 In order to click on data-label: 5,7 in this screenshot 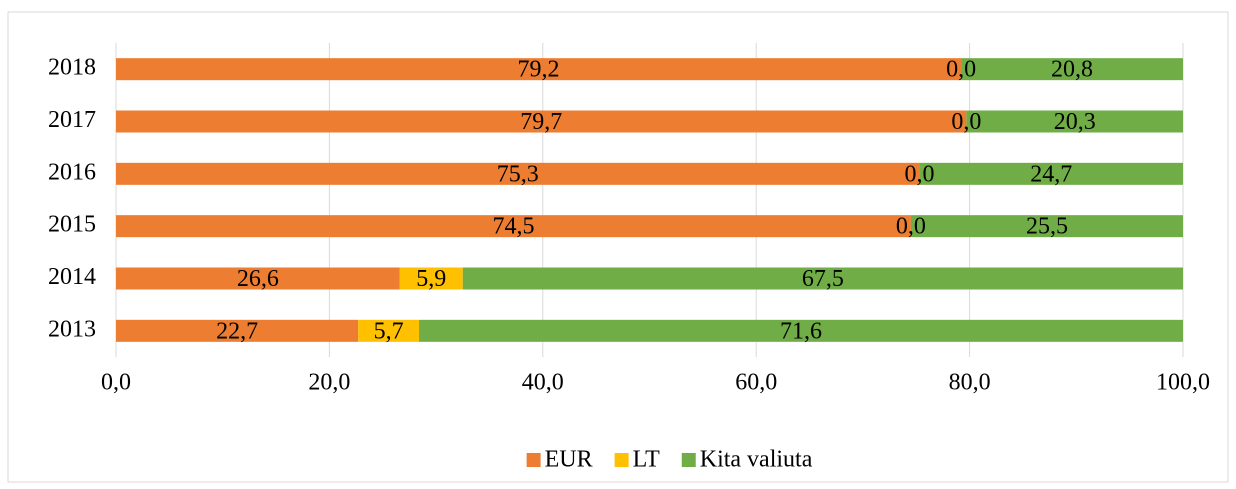, I will do `click(389, 331)`.